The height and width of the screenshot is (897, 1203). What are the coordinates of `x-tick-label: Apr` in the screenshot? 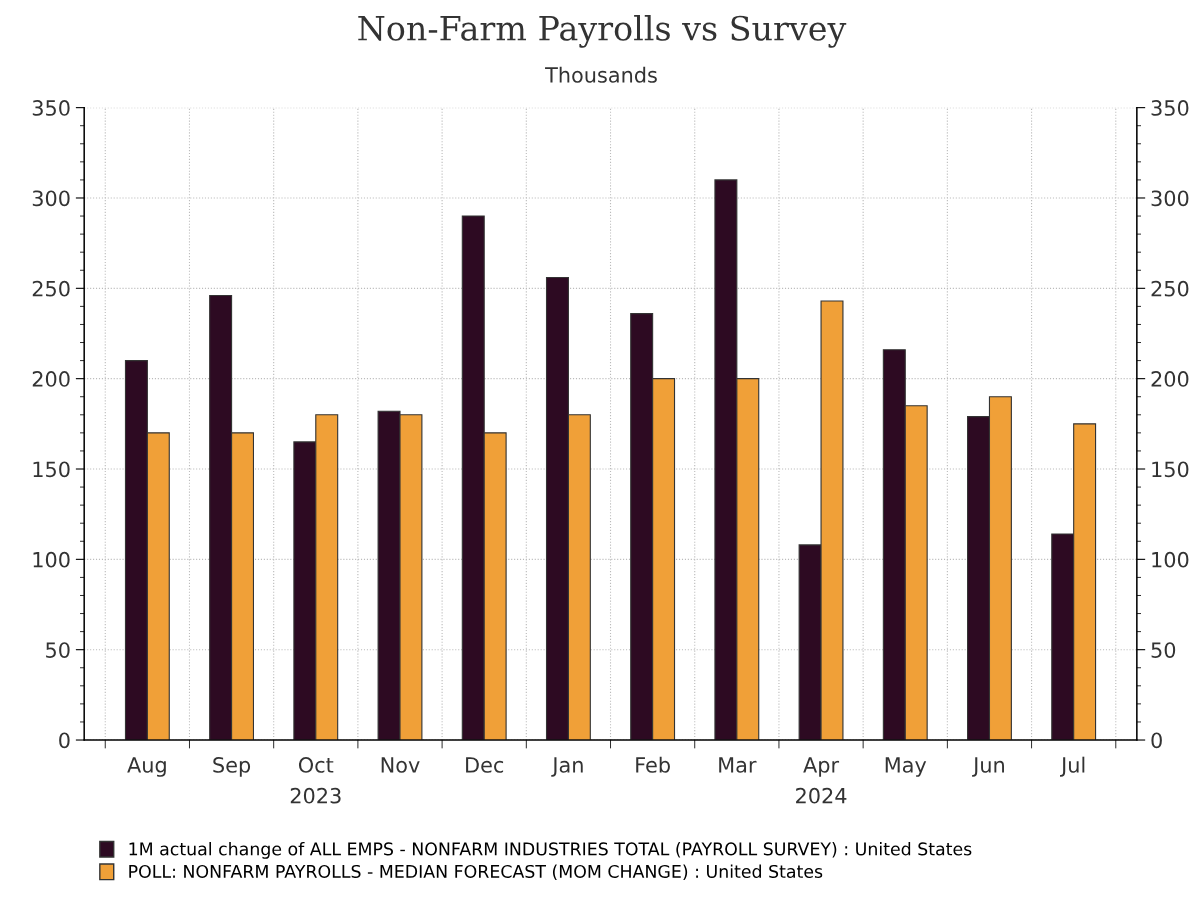 It's located at (821, 767).